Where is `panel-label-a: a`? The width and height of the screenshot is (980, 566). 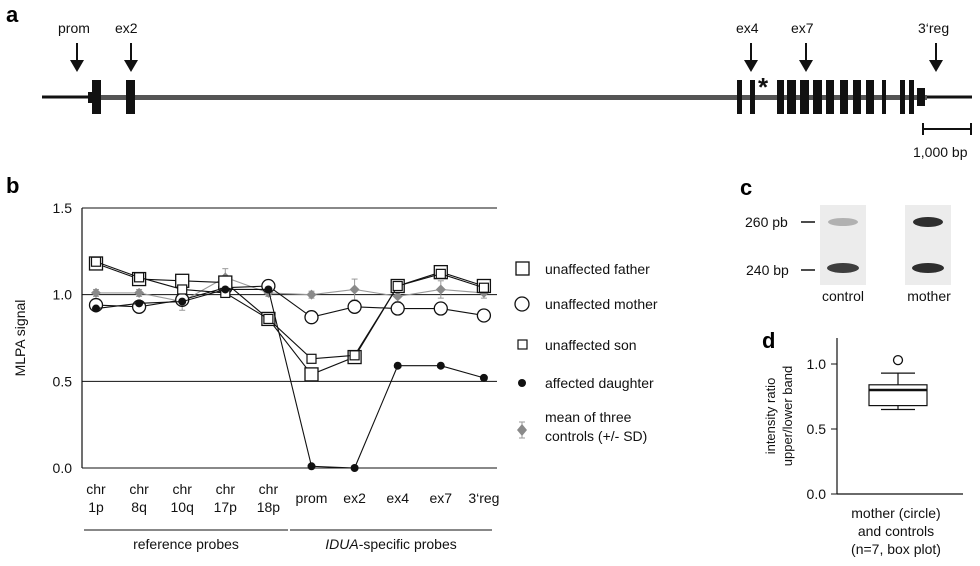
panel-label-a: a is located at coordinates (12, 14).